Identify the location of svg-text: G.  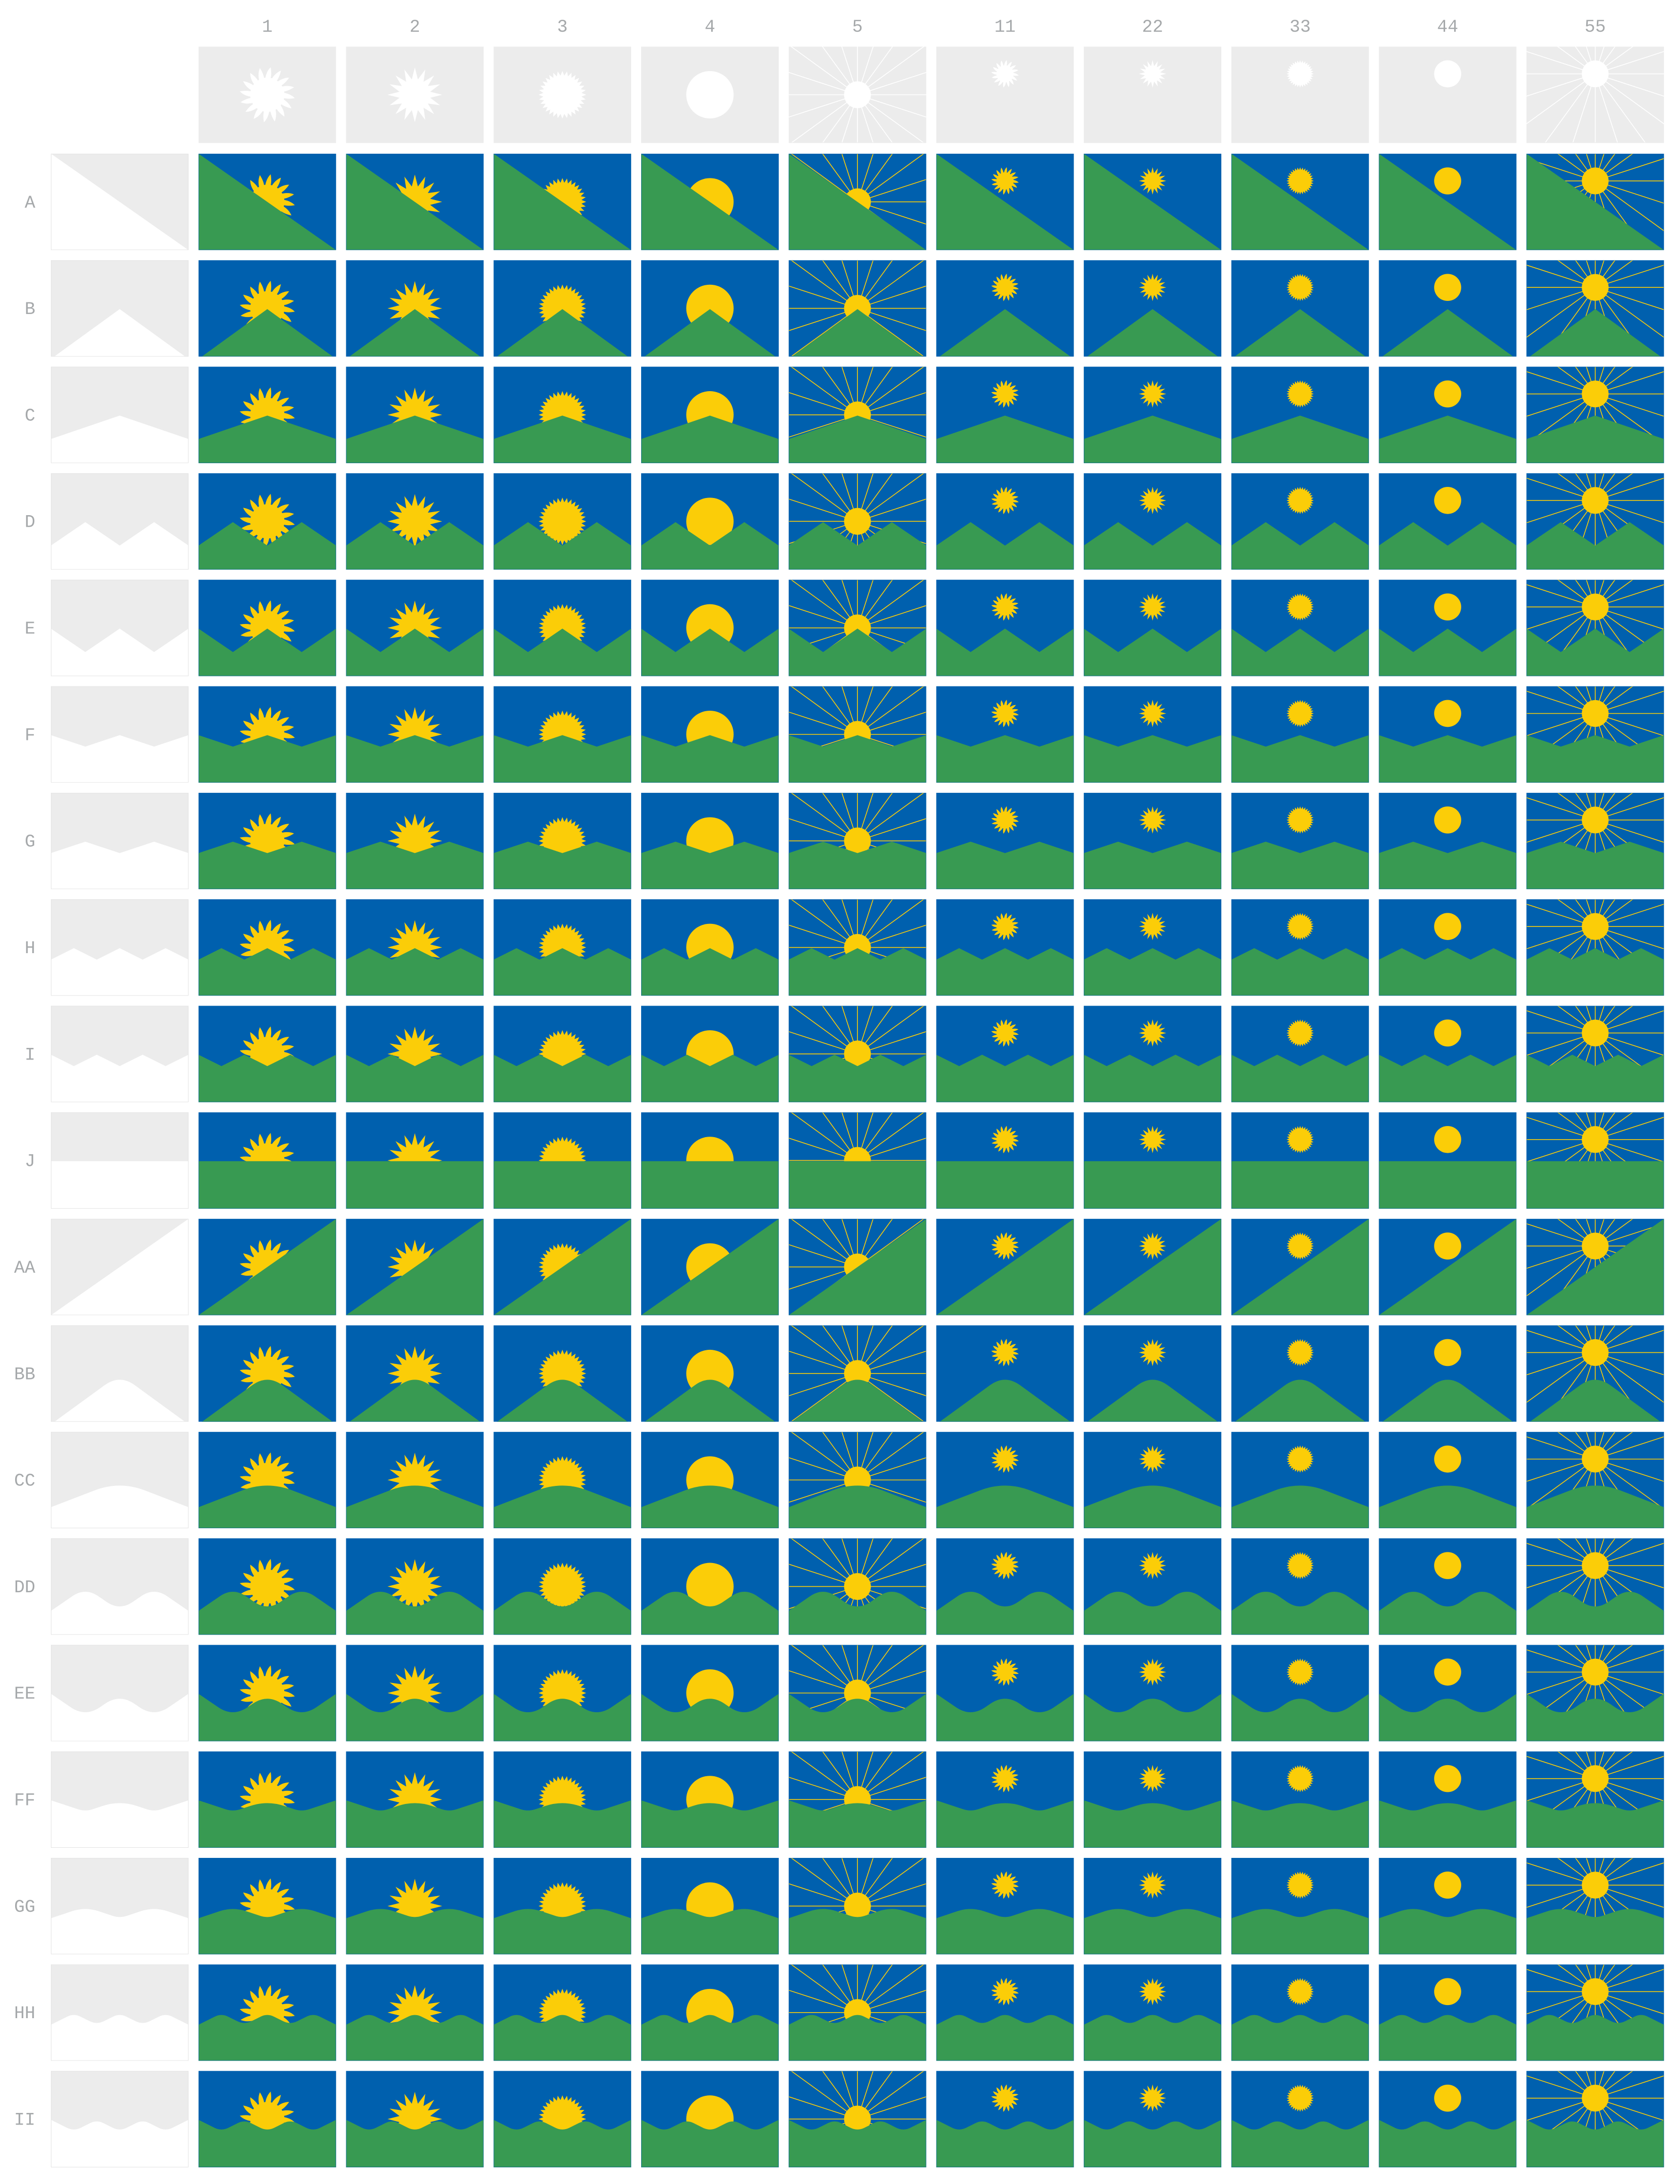
(30, 842).